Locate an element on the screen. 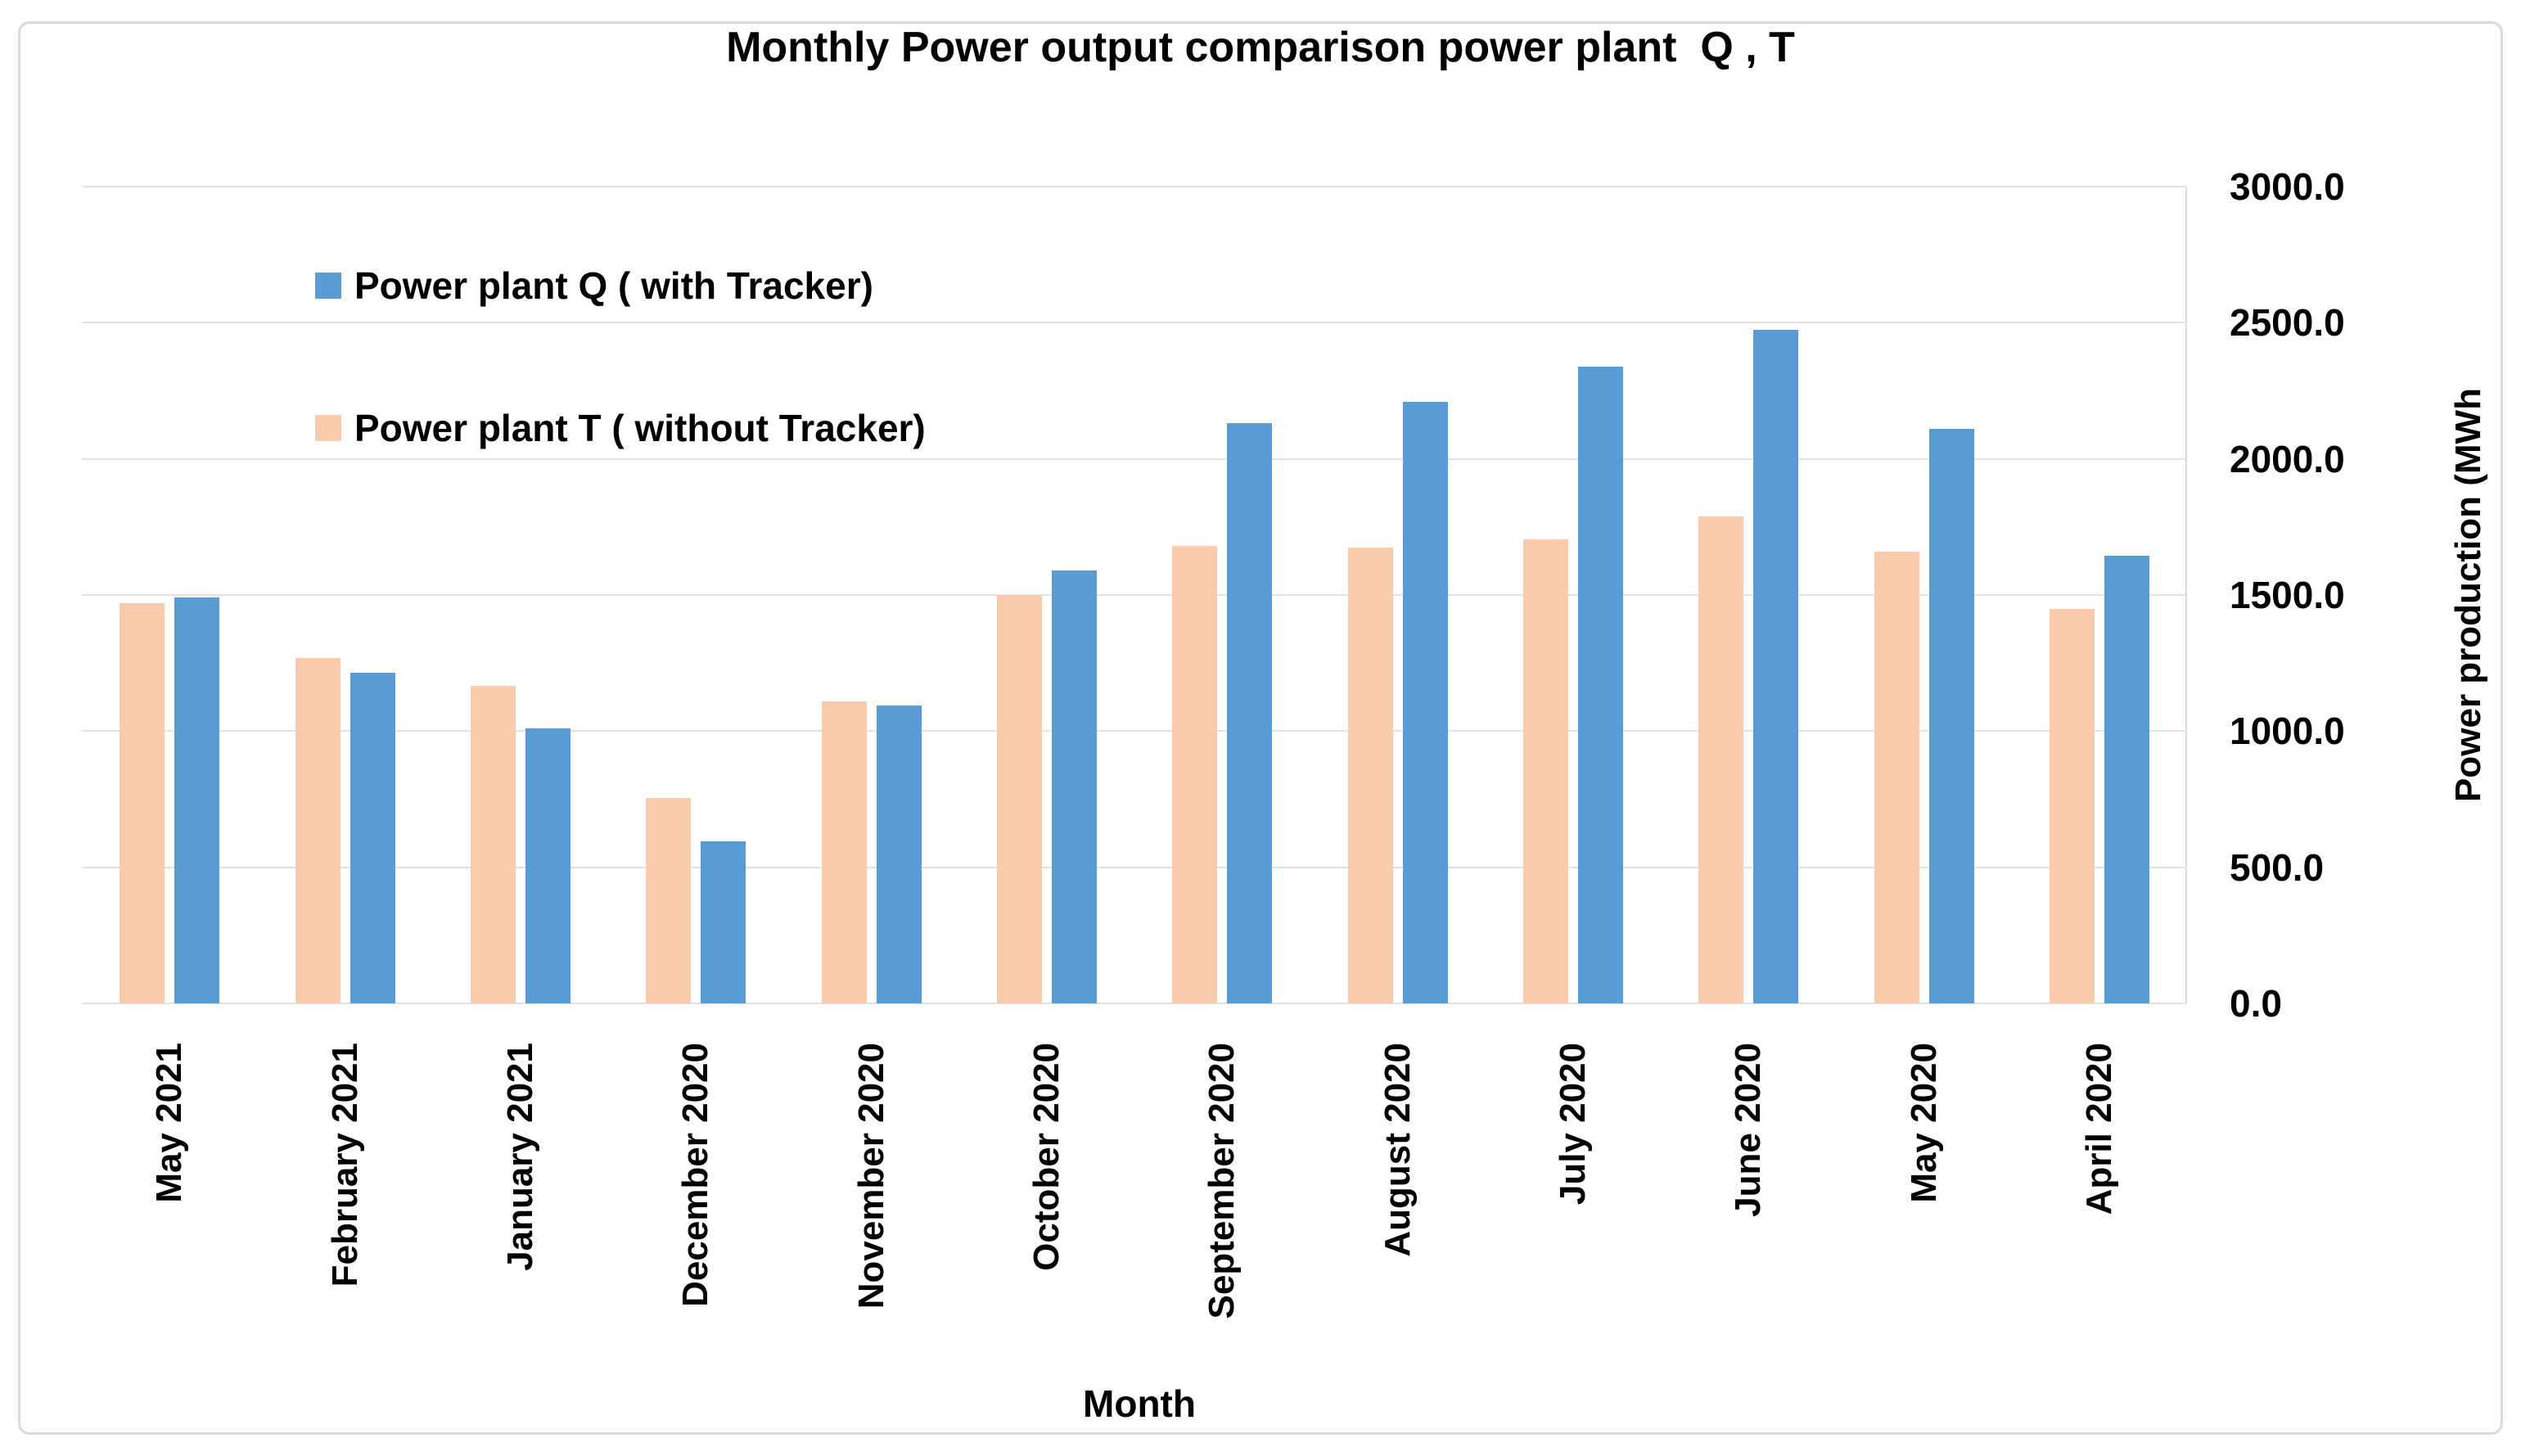 The height and width of the screenshot is (1456, 2521). legend-item-plant-q: Power plant Q ( with Tracker) is located at coordinates (594, 286).